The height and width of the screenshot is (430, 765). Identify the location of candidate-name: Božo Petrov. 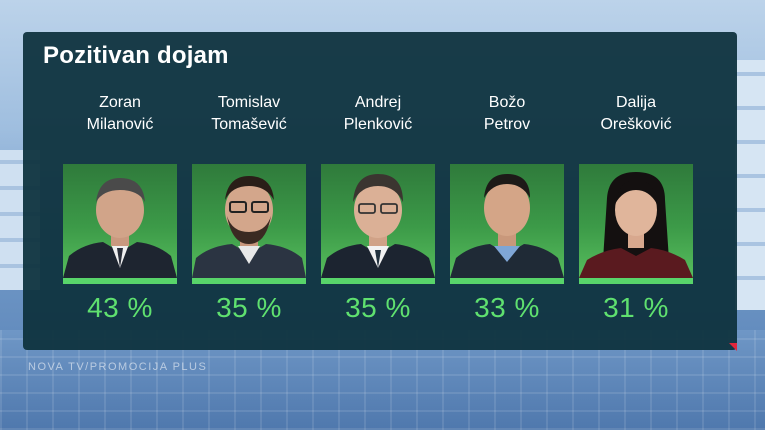
(507, 114).